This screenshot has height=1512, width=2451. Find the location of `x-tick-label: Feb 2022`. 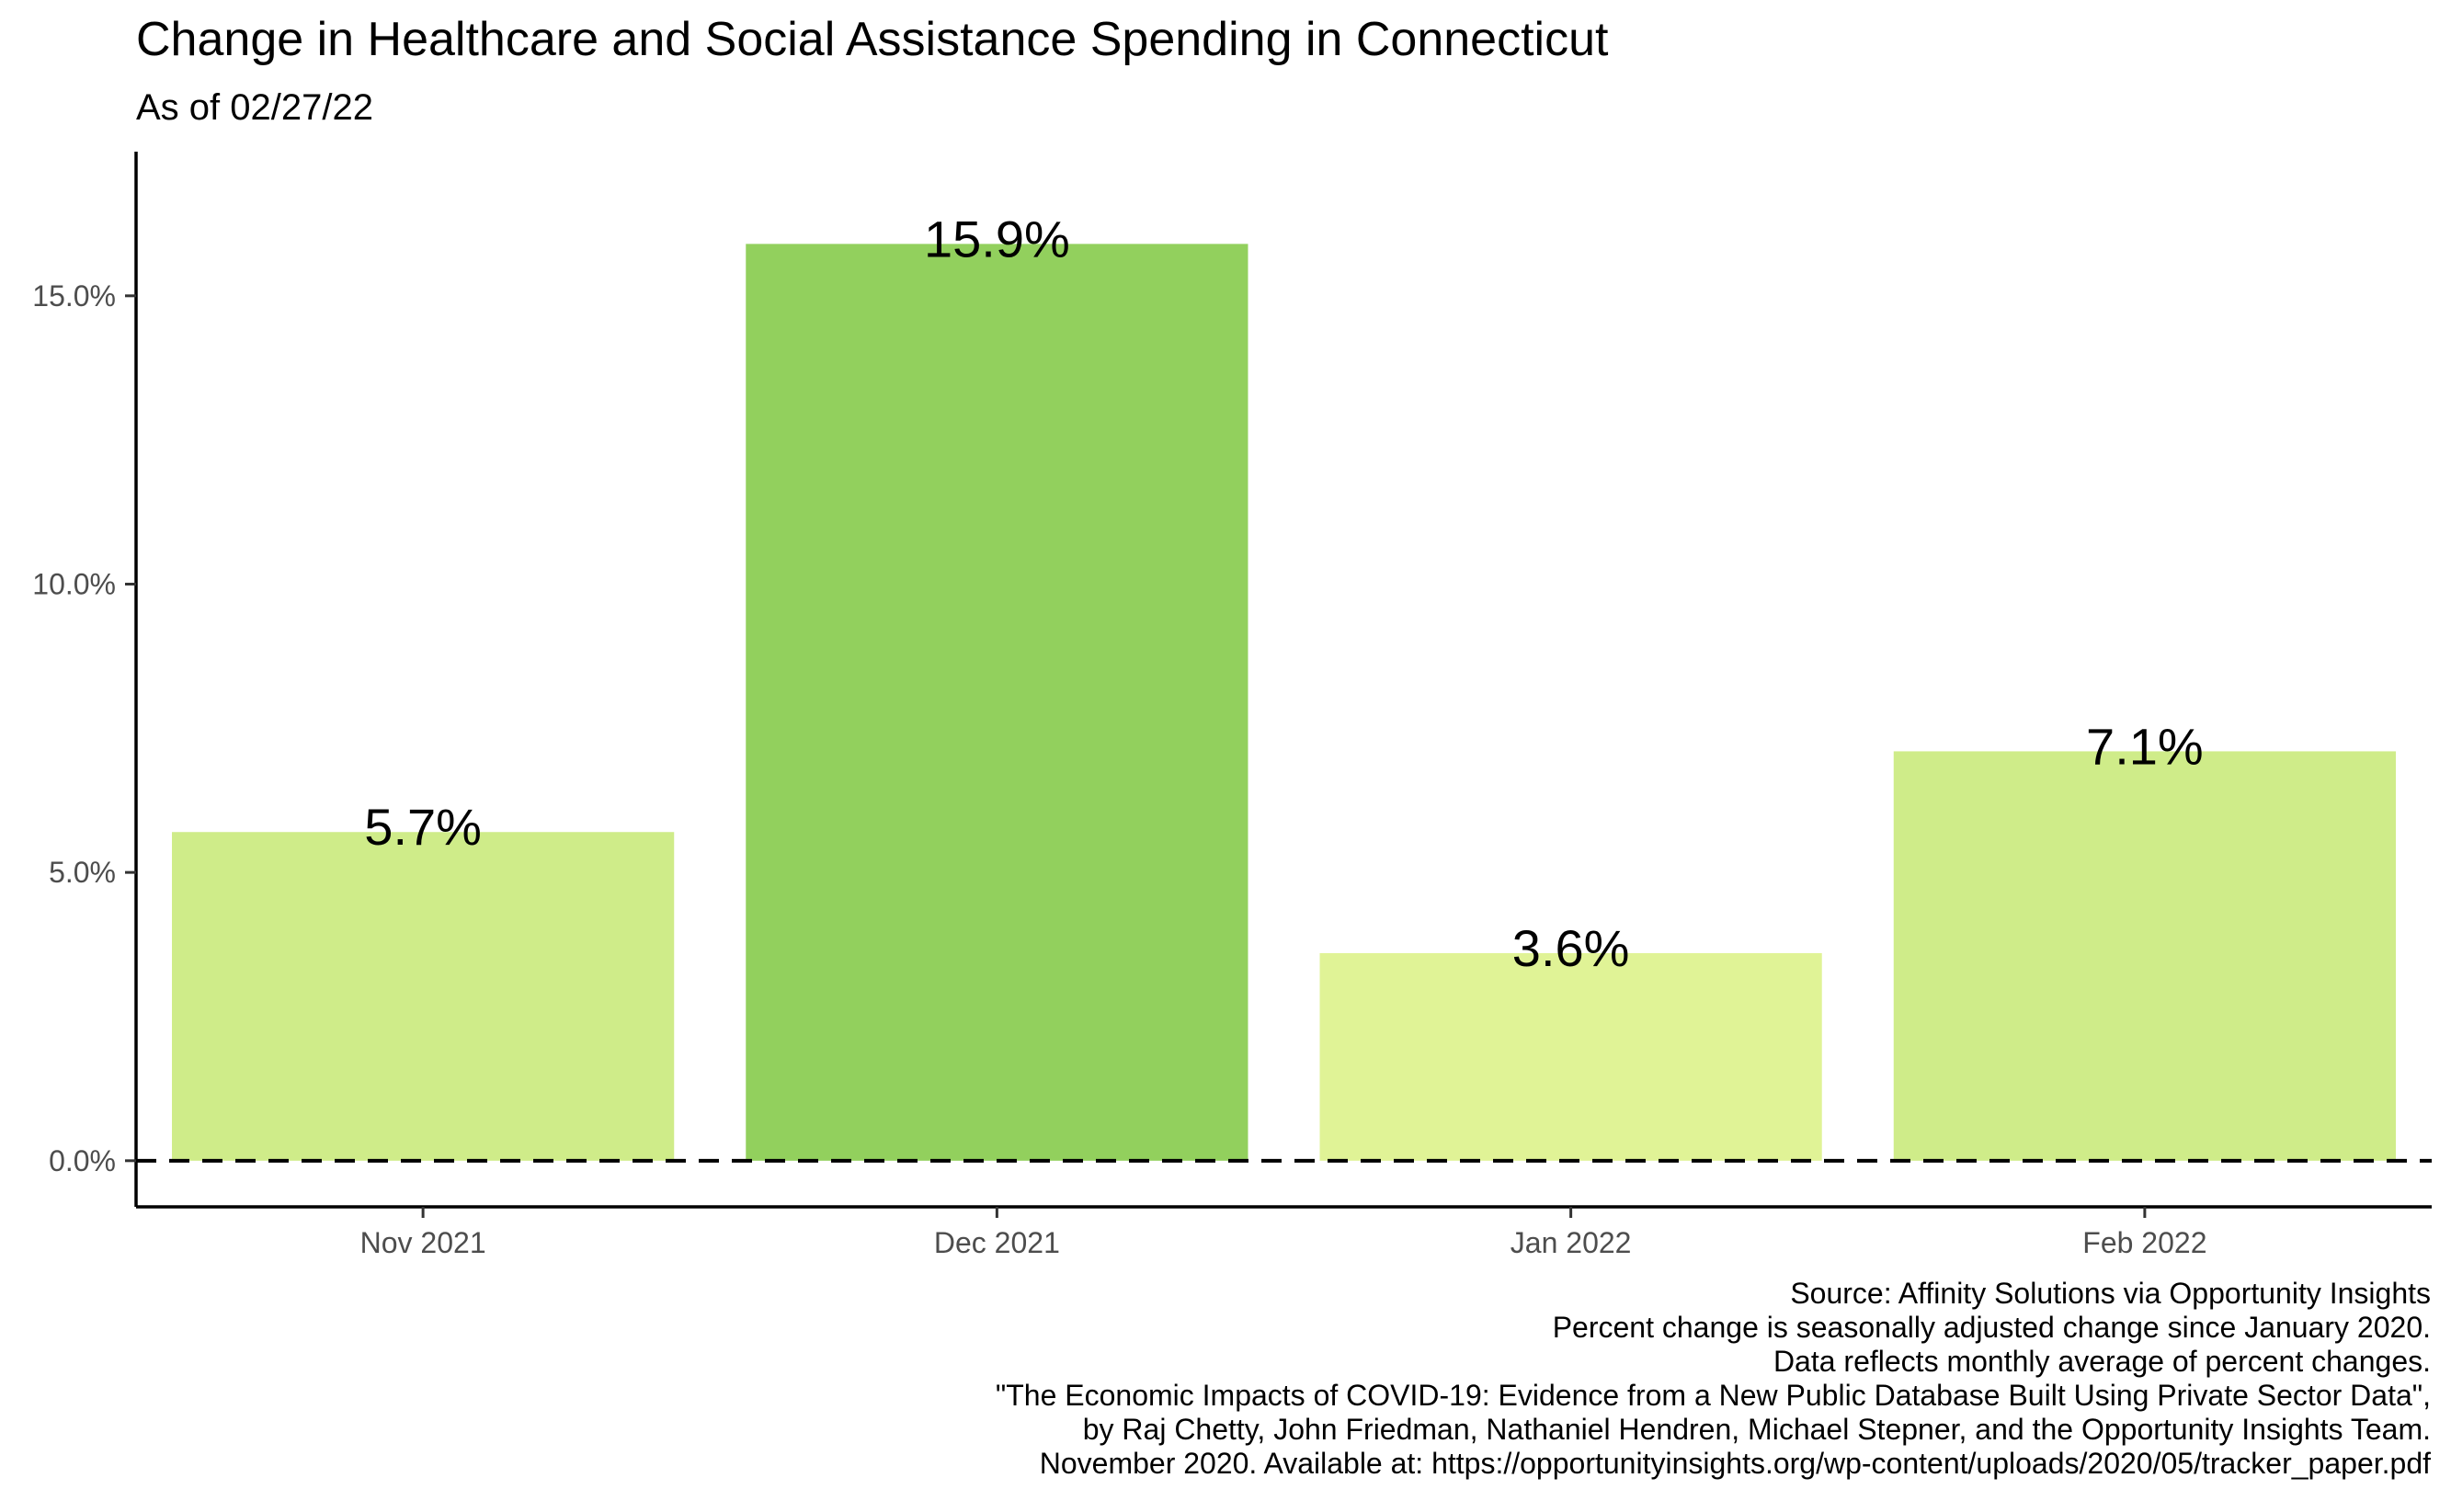

x-tick-label: Feb 2022 is located at coordinates (2144, 1242).